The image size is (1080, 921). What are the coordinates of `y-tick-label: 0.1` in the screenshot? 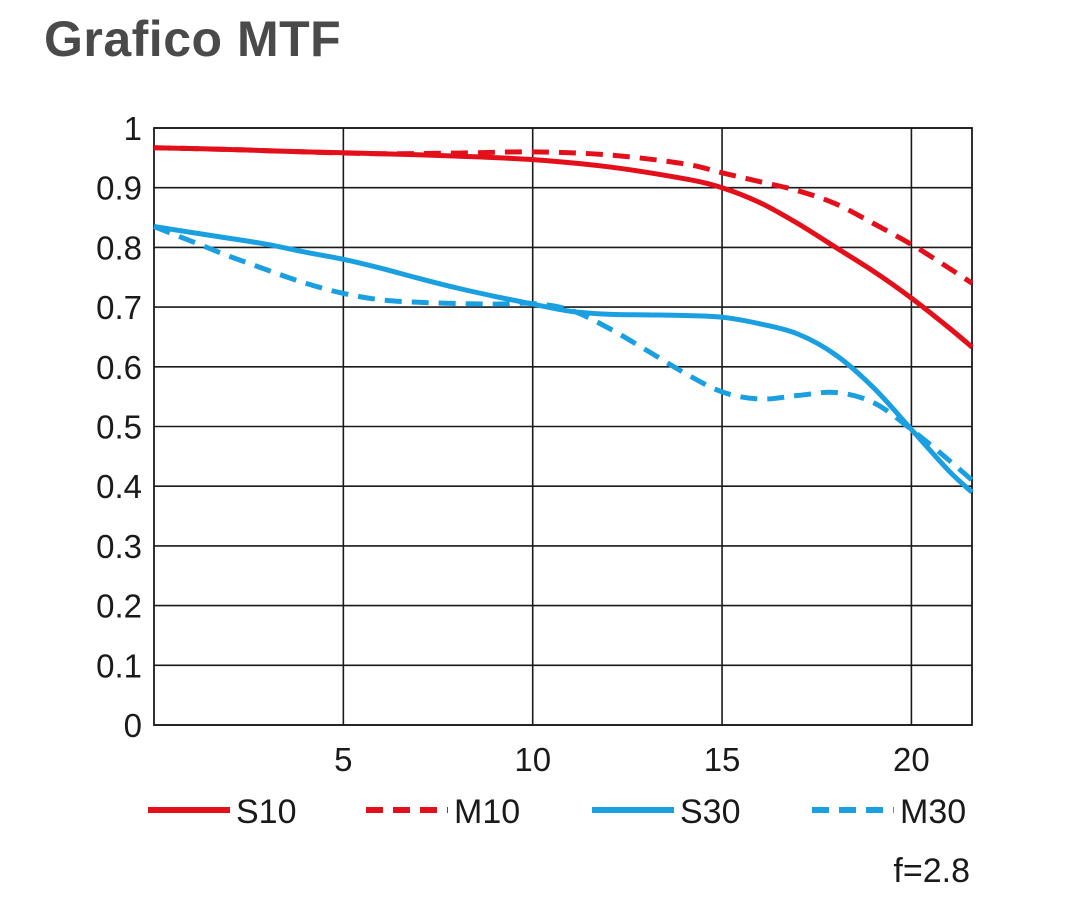 It's located at (119, 665).